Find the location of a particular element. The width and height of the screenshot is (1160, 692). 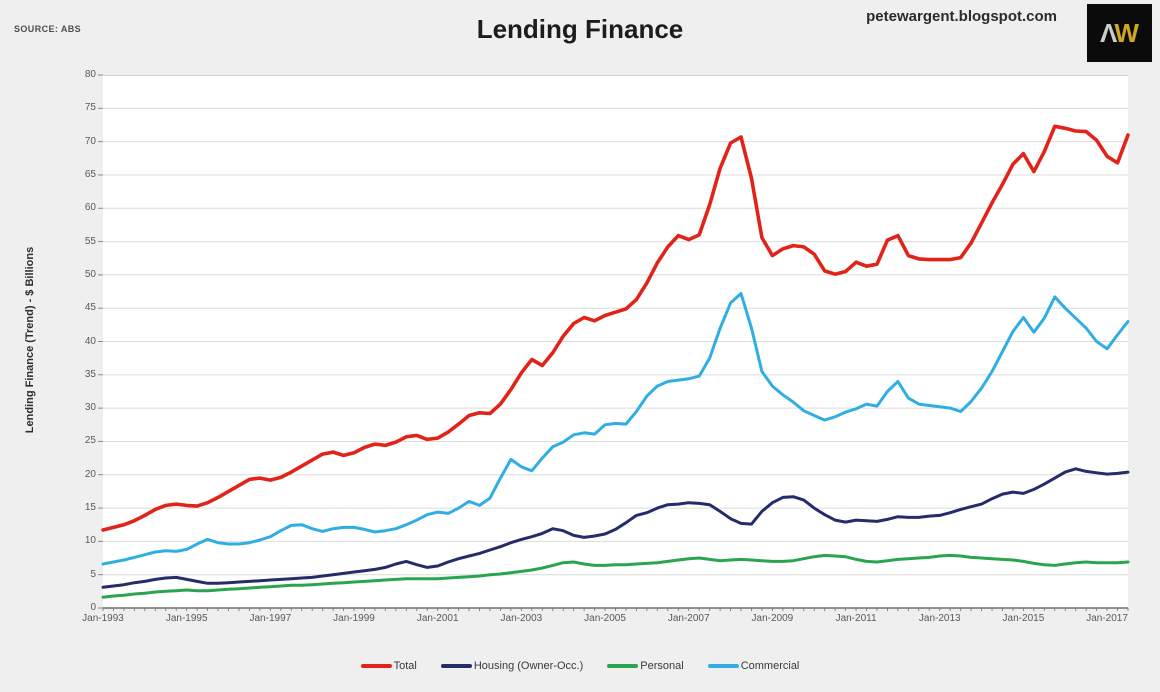

x-tick-label: Jan-2005 is located at coordinates (605, 618).